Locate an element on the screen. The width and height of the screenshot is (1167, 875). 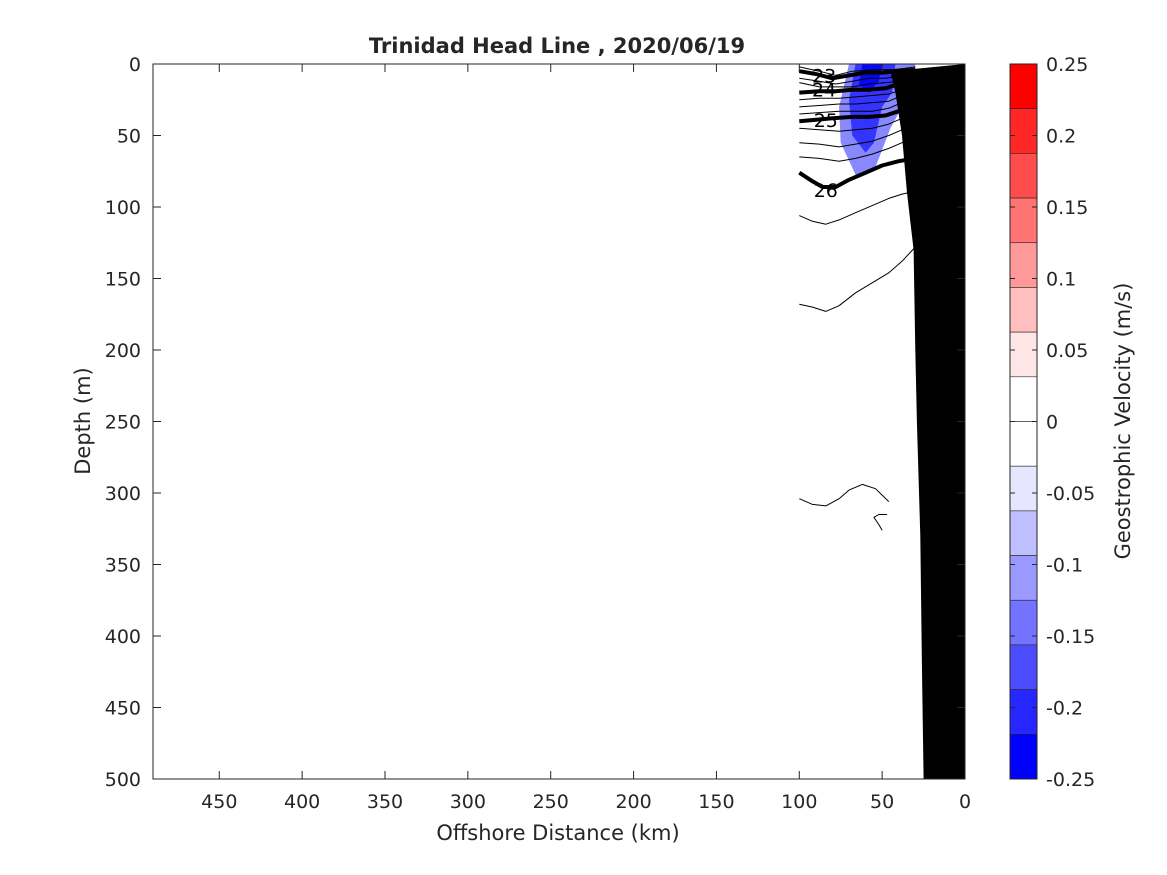
y-tick-label-150: 150 is located at coordinates (123, 280).